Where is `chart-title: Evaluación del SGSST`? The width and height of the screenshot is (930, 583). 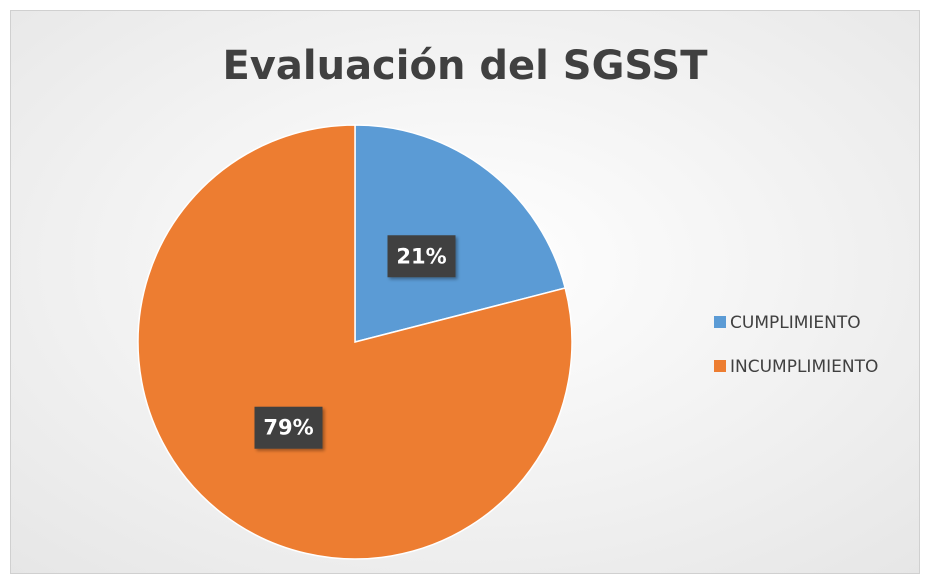
chart-title: Evaluación del SGSST is located at coordinates (465, 66).